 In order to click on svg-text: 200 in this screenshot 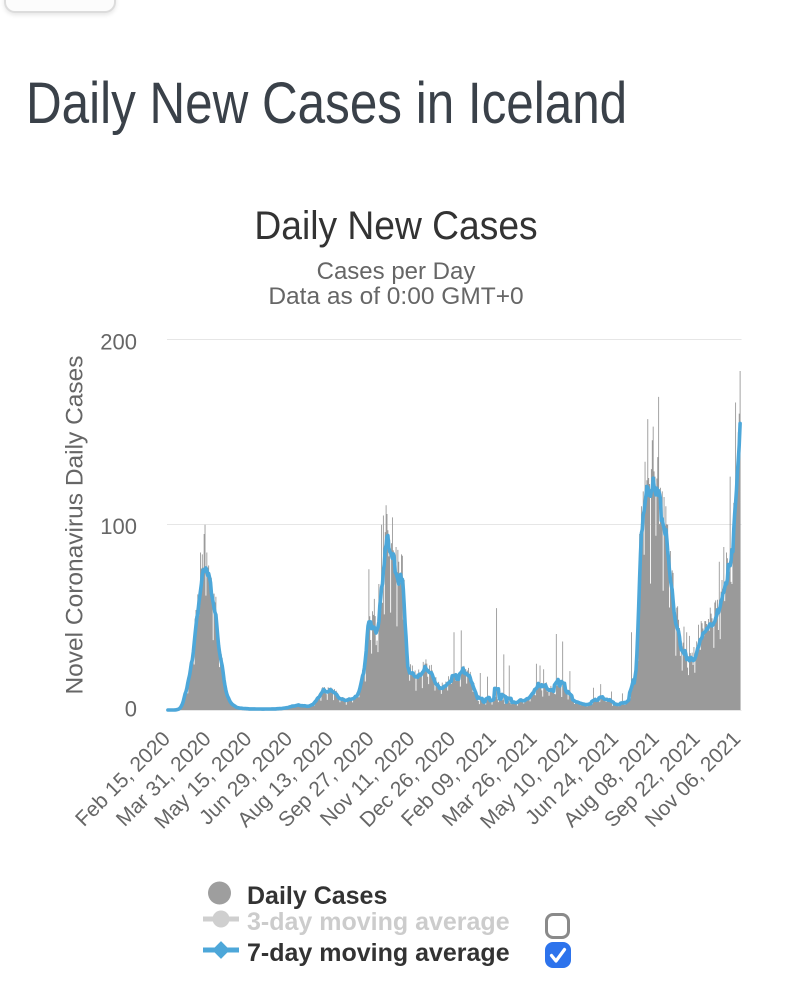, I will do `click(118, 342)`.